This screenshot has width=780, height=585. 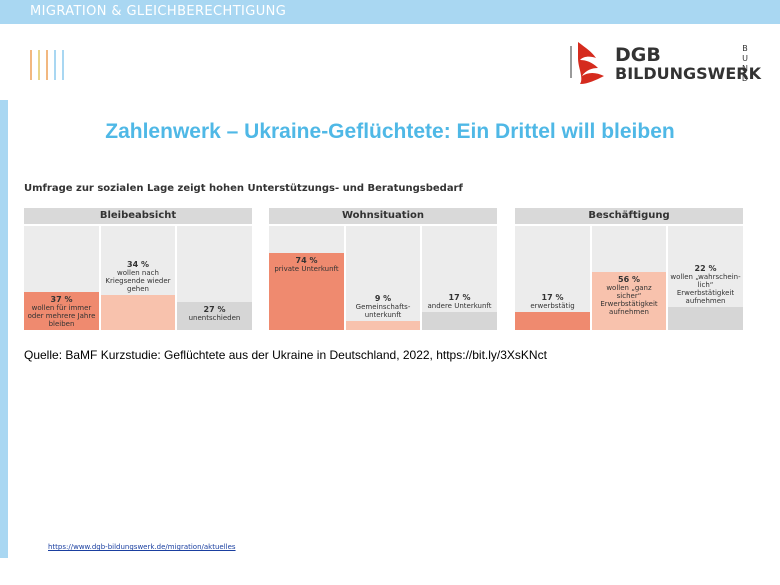 I want to click on chart-column: 17 % erwerbstätig, so click(x=552, y=278).